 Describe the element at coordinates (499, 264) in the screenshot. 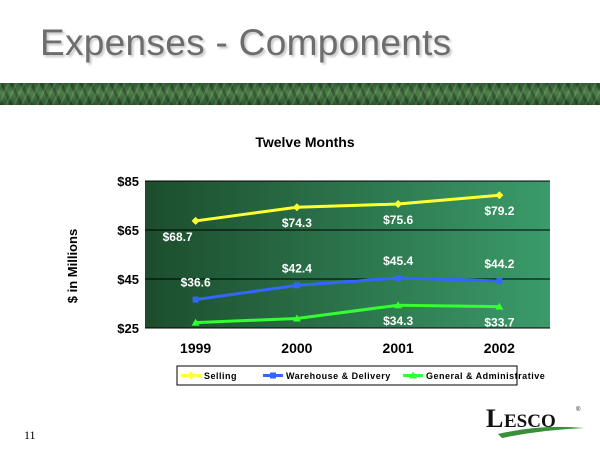

I see `data-label: $44.2` at that location.